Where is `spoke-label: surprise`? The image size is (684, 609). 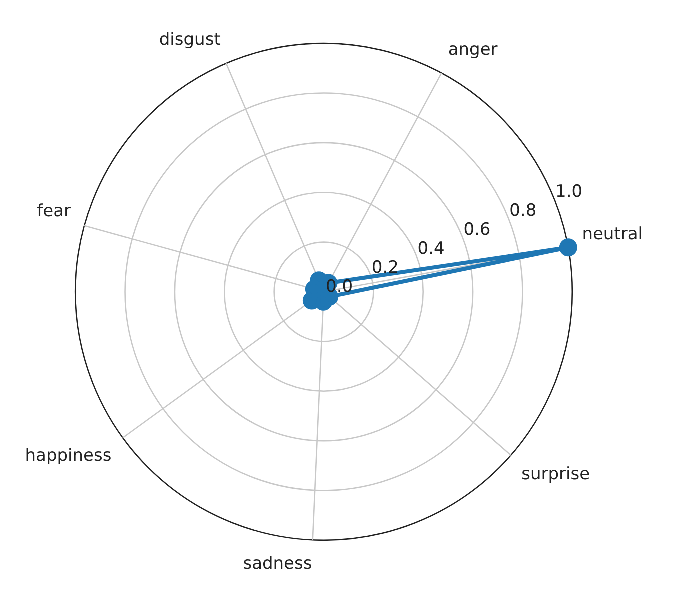 spoke-label: surprise is located at coordinates (556, 474).